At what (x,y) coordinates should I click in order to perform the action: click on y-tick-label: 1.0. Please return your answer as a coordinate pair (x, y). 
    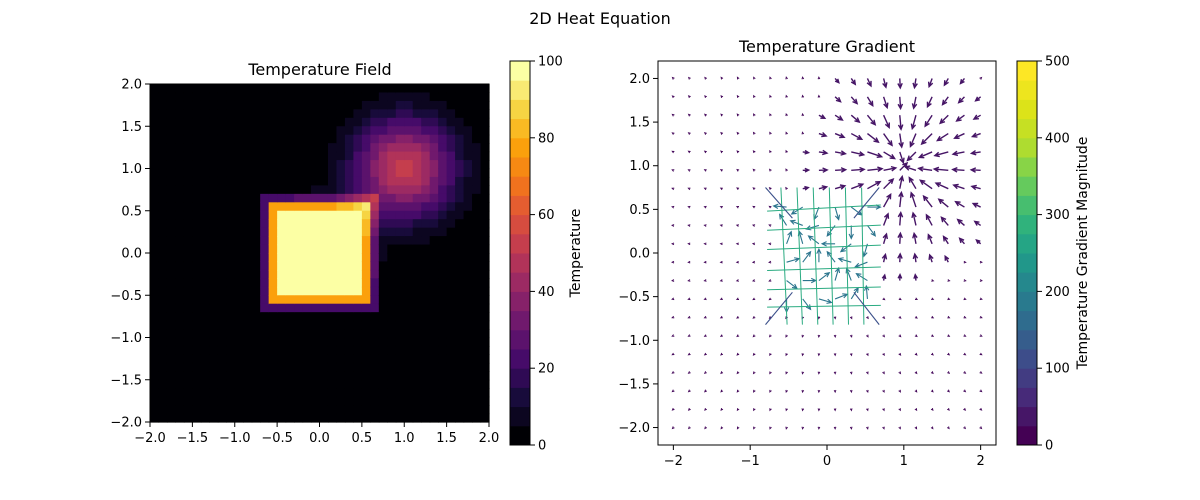
    Looking at the image, I should click on (131, 169).